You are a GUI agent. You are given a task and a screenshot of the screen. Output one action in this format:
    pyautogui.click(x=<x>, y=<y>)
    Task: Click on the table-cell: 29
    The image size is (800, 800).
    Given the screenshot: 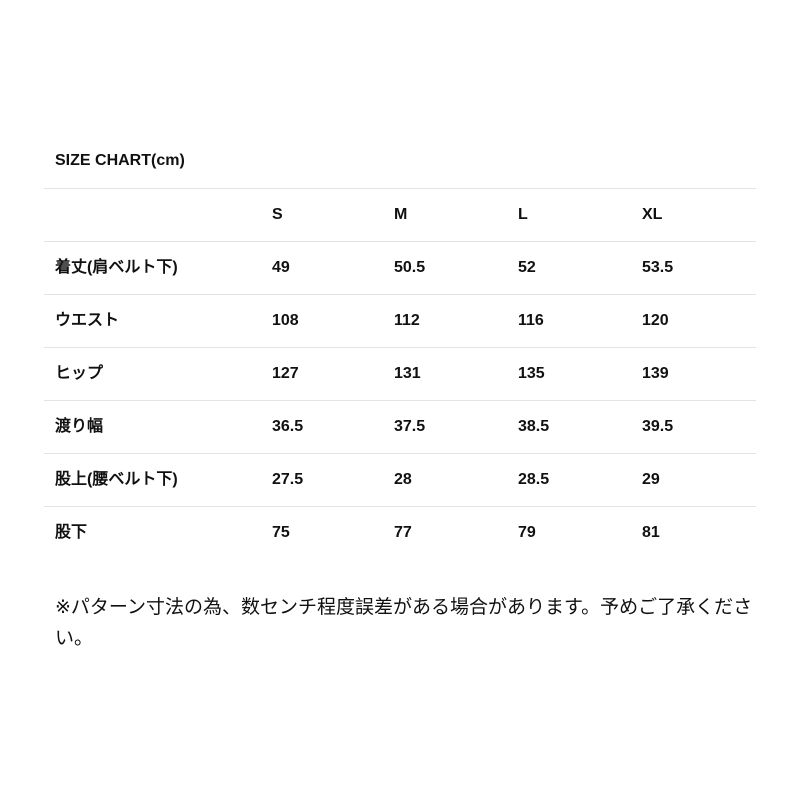 What is the action you would take?
    pyautogui.click(x=651, y=479)
    